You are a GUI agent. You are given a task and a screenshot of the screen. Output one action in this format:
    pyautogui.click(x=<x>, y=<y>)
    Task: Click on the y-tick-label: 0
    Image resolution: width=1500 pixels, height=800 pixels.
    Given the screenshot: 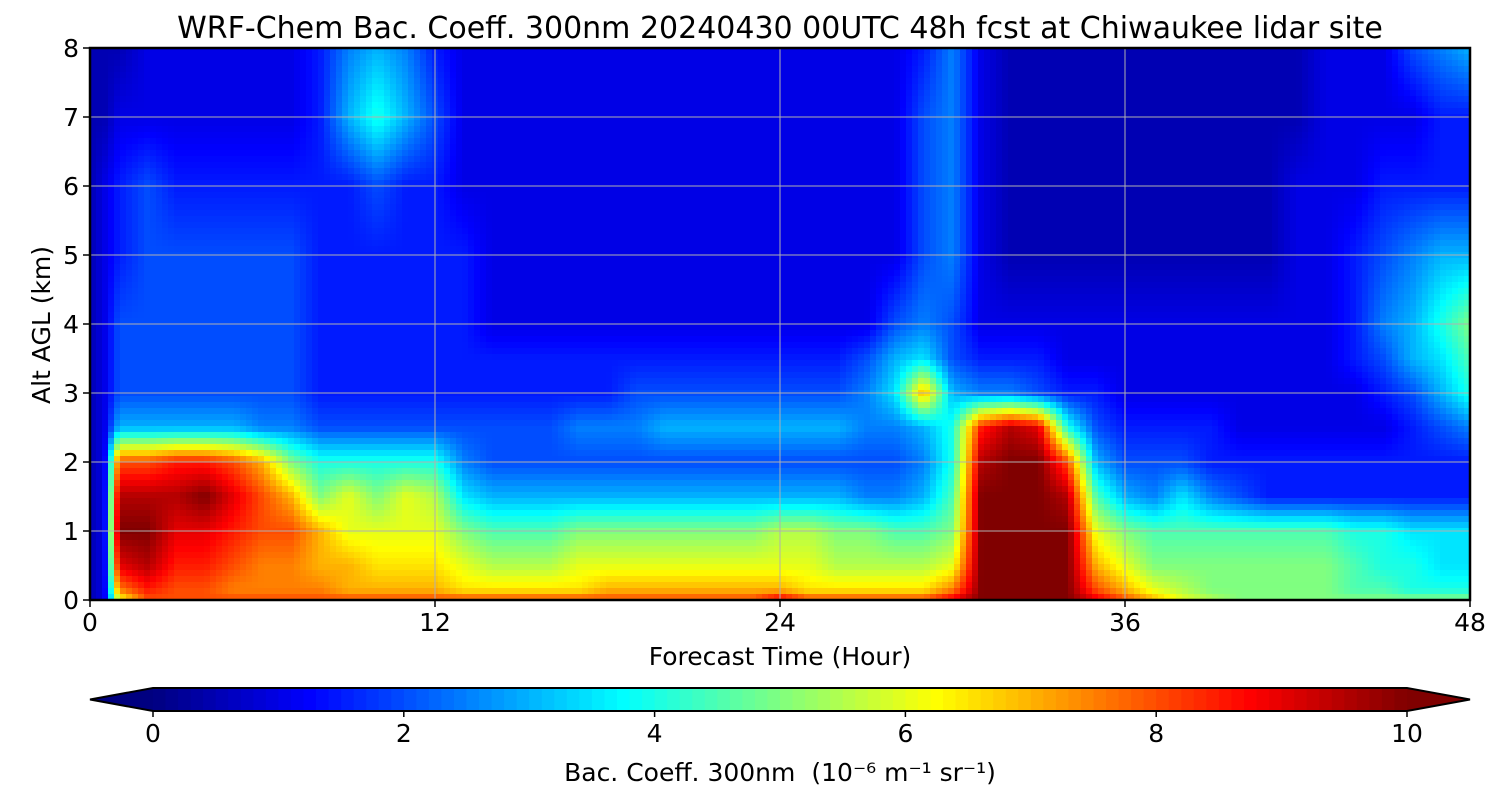 What is the action you would take?
    pyautogui.click(x=71, y=600)
    